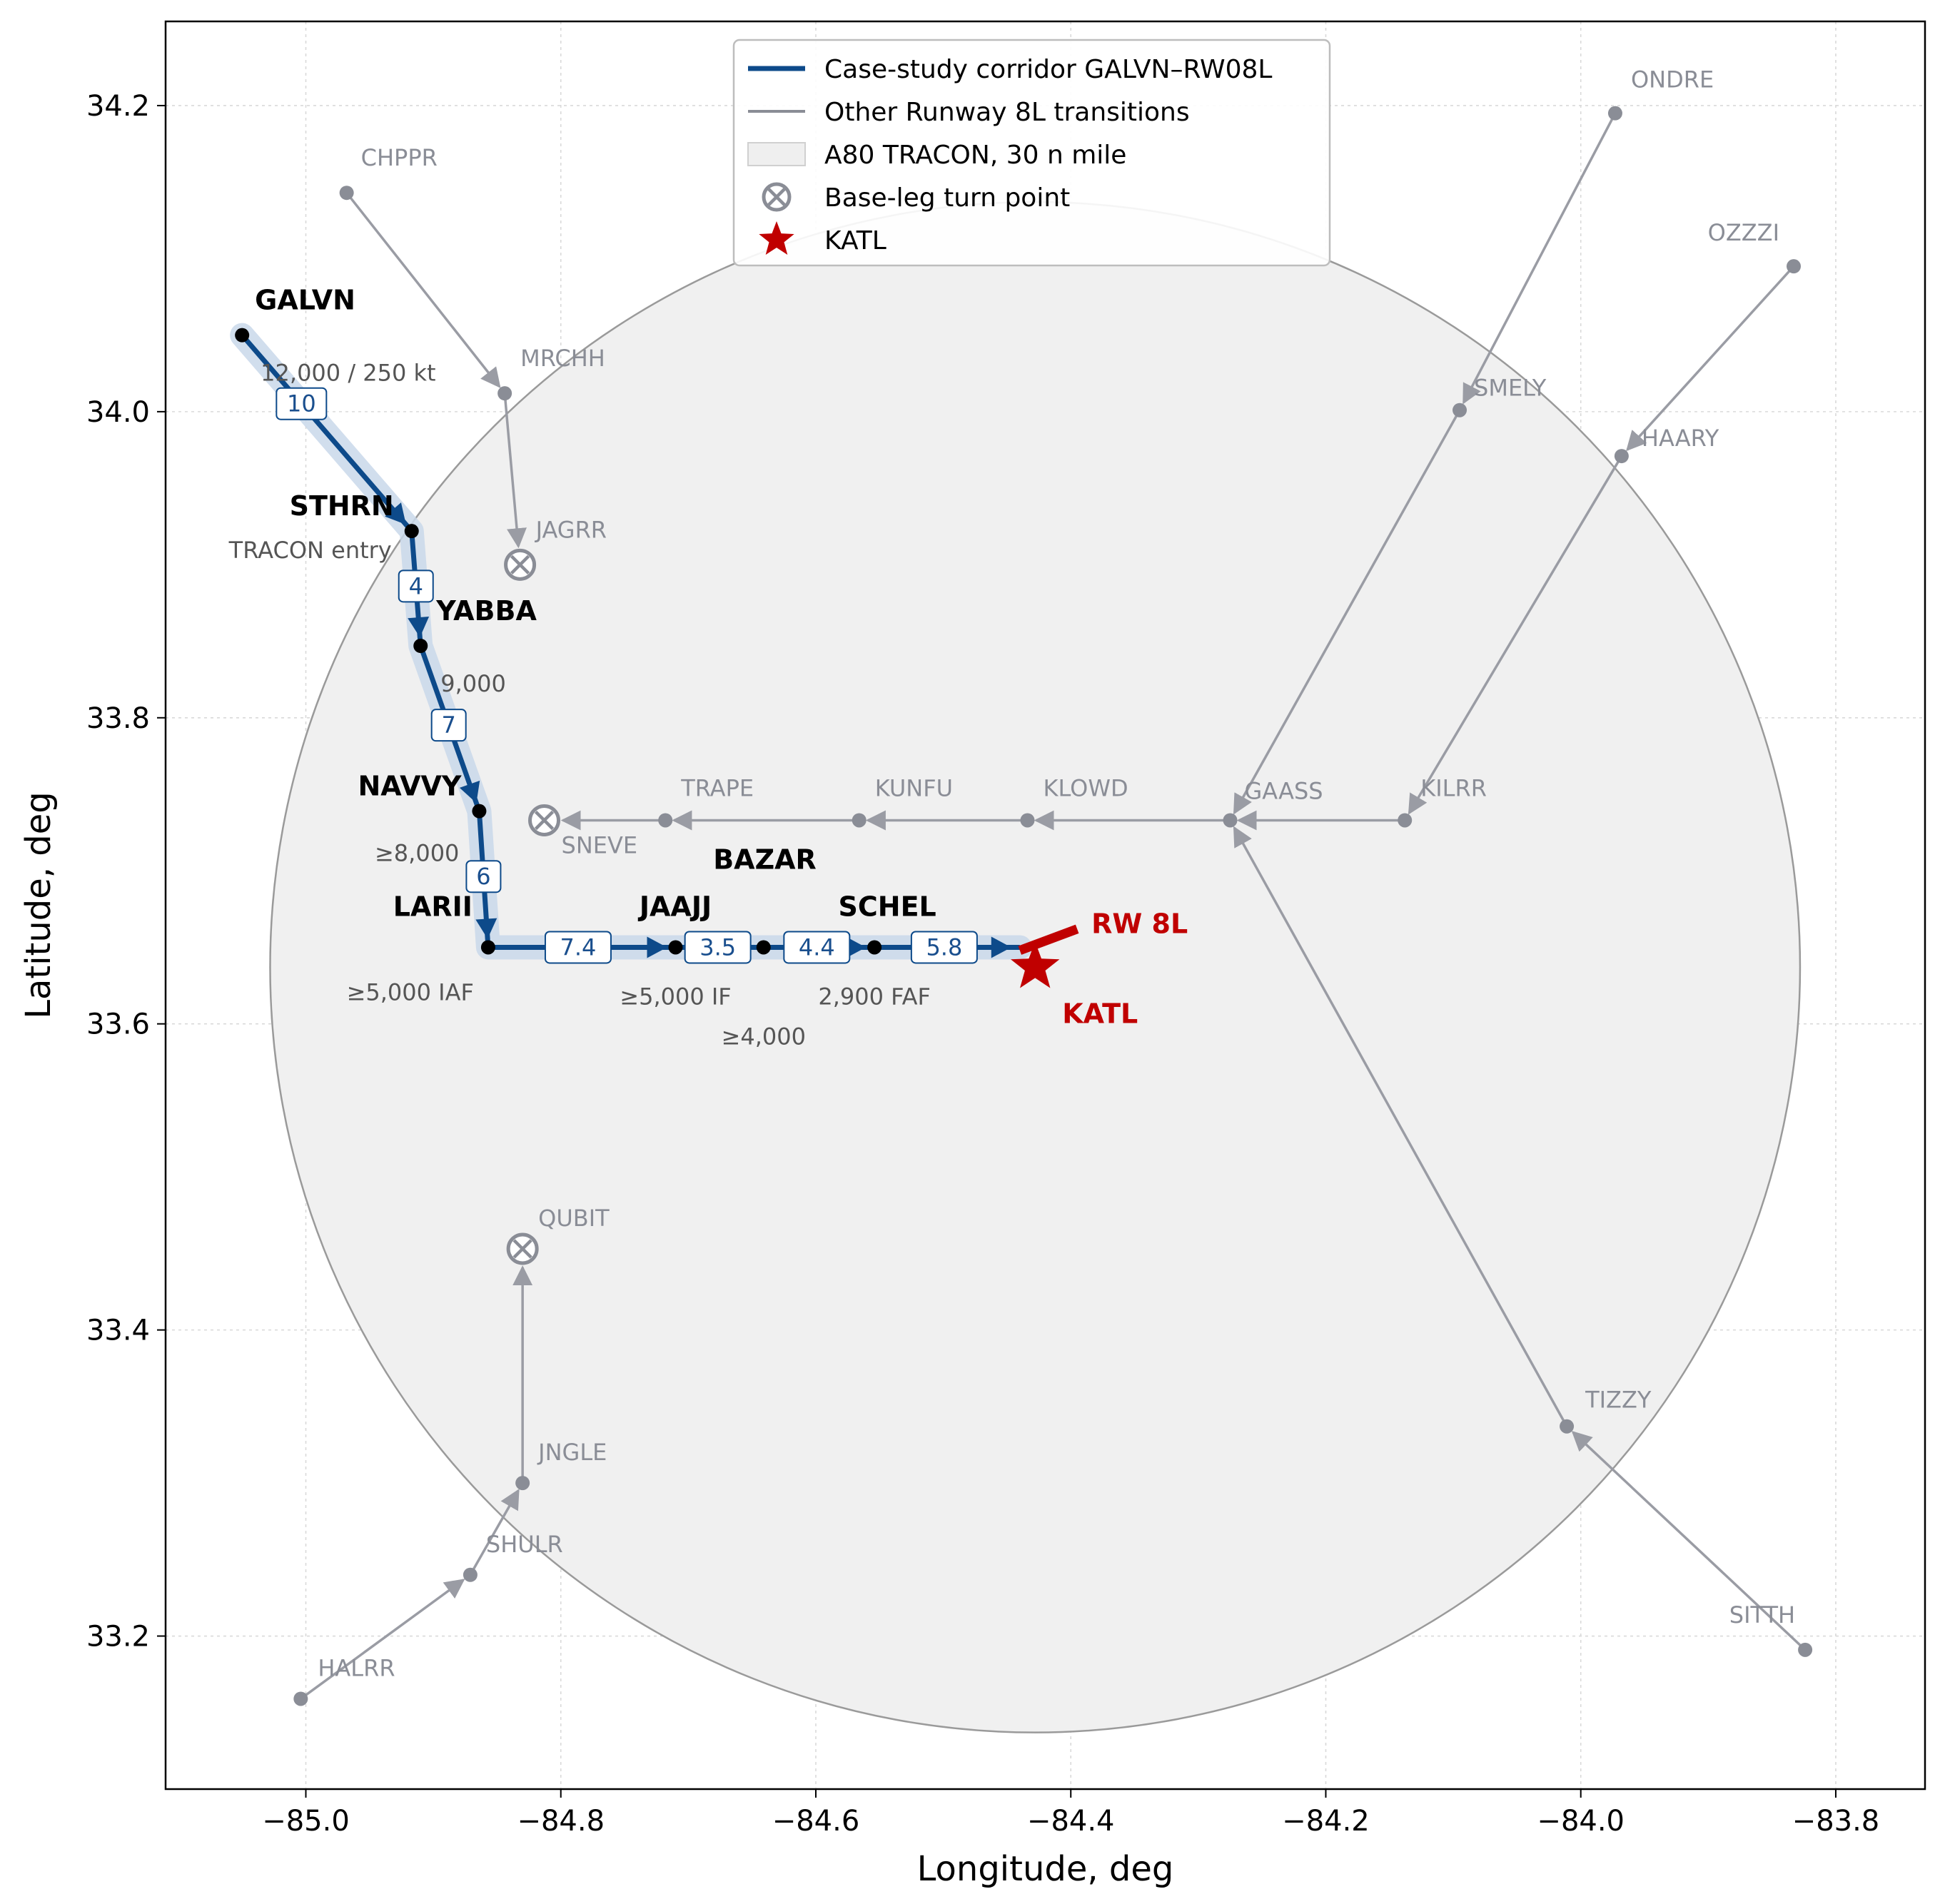  What do you see at coordinates (874, 996) in the screenshot?
I see `corridor-annotation-schel: 2,900 FAF` at bounding box center [874, 996].